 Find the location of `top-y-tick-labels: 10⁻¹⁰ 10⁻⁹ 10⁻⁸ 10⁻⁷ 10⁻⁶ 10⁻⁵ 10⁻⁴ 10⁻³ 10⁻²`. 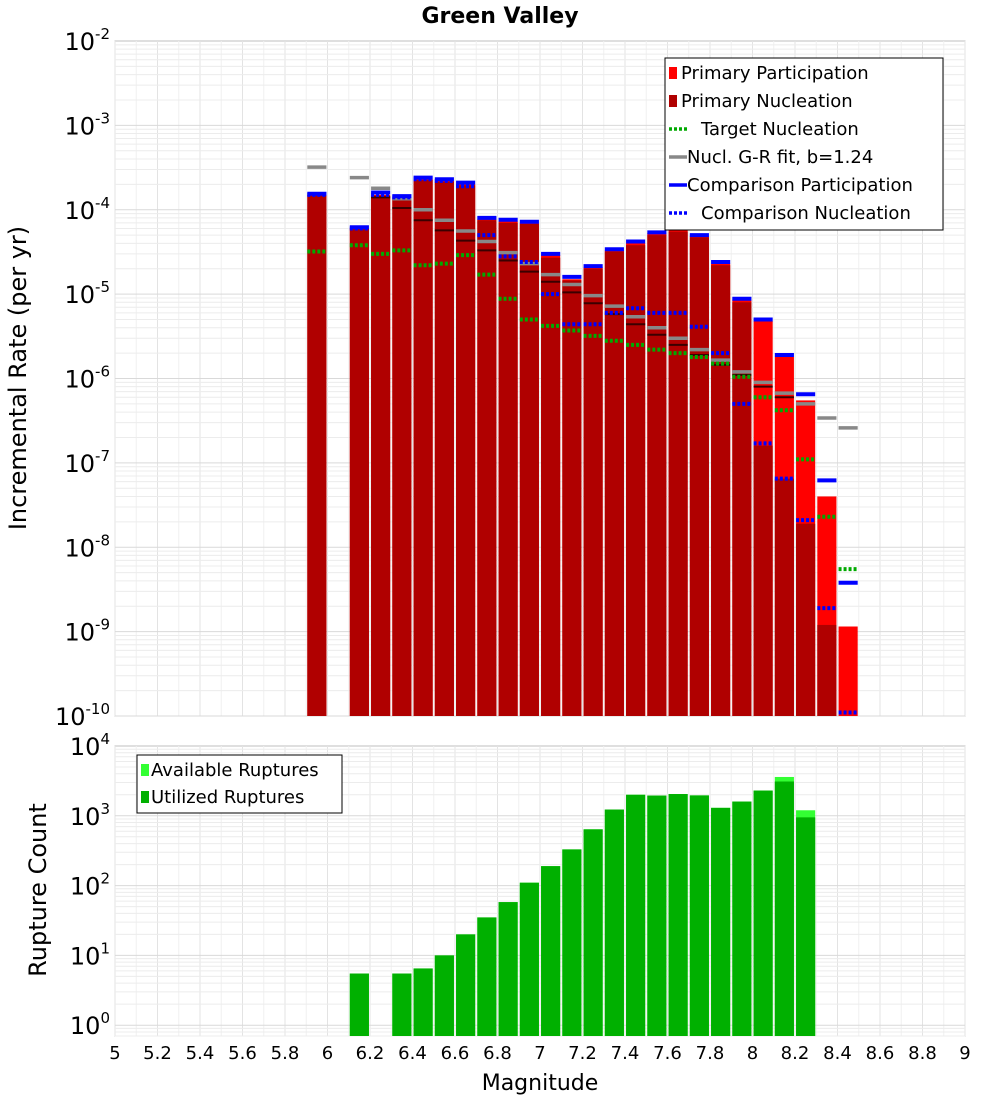

top-y-tick-labels: 10⁻¹⁰ 10⁻⁹ 10⁻⁸ 10⁻⁷ 10⁻⁶ 10⁻⁵ 10⁻⁴ 10⁻³ 10⁻² is located at coordinates (82, 378).